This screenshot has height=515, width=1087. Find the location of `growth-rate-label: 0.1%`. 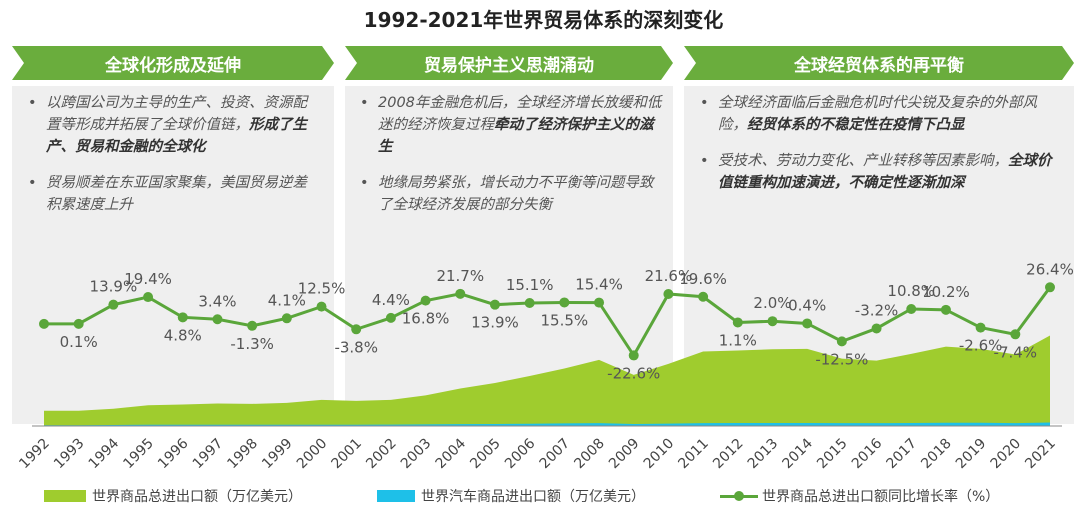

growth-rate-label: 0.1% is located at coordinates (79, 342).